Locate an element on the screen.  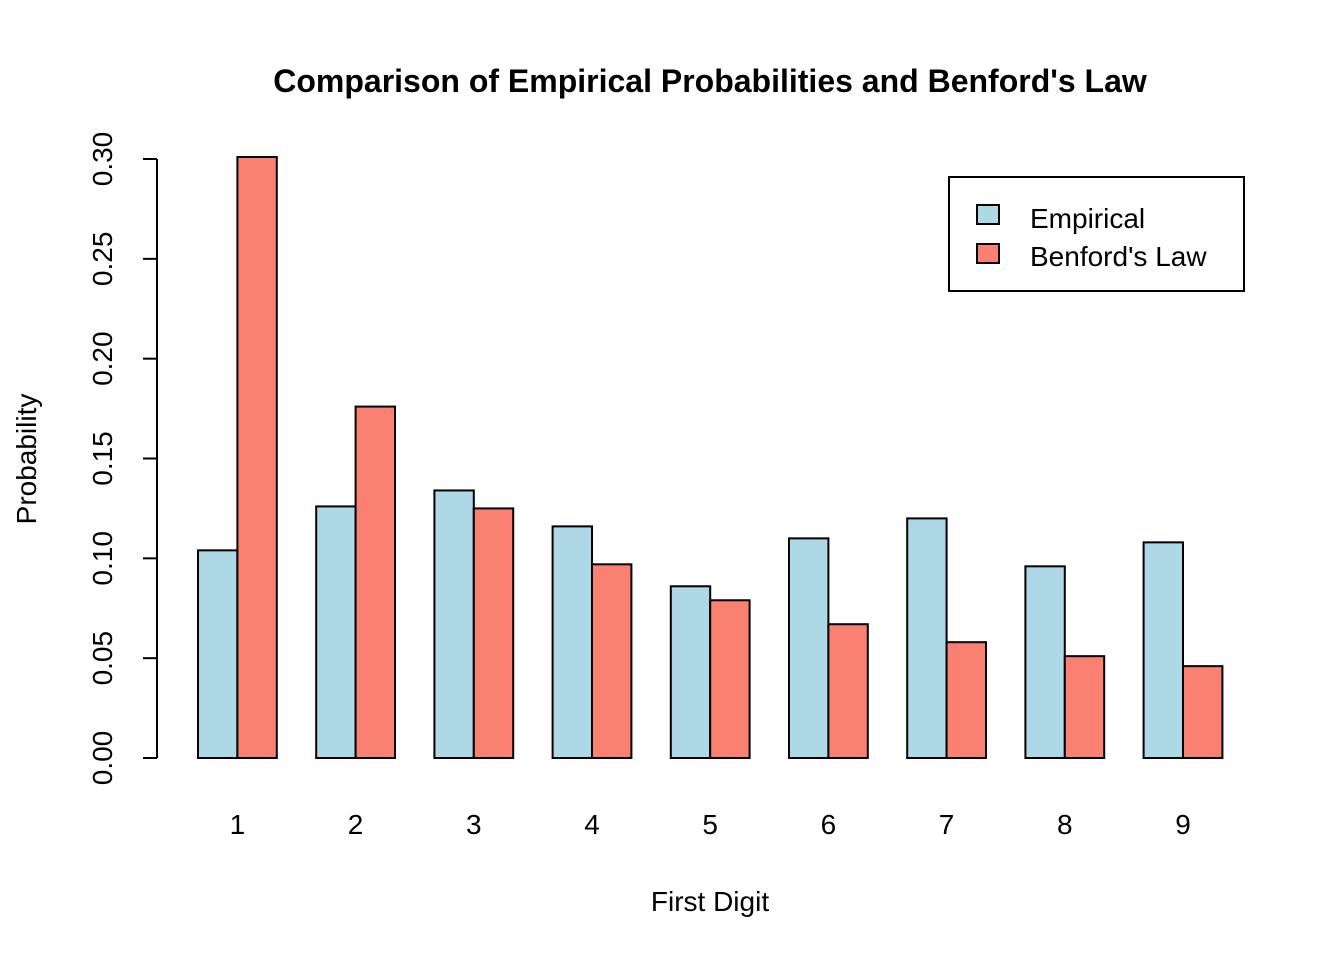
y-tick-label: 0.30 is located at coordinates (102, 159).